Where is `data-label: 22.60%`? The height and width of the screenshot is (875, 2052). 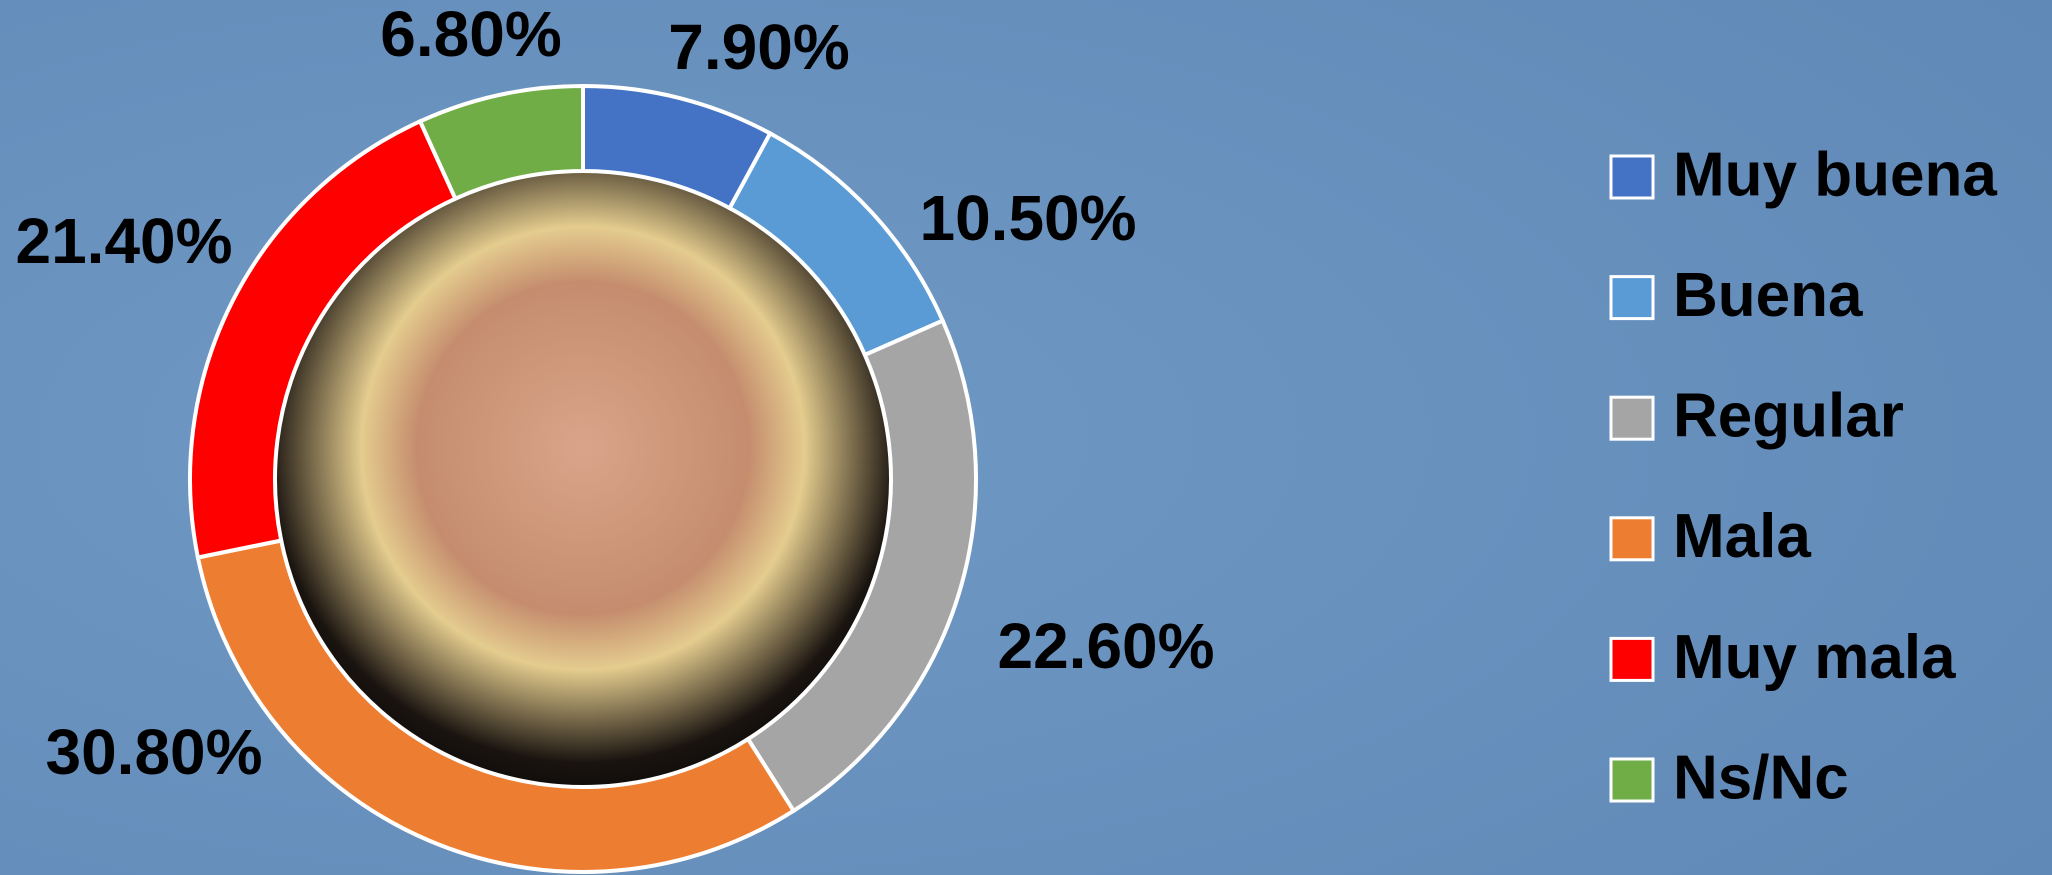
data-label: 22.60% is located at coordinates (1105, 646).